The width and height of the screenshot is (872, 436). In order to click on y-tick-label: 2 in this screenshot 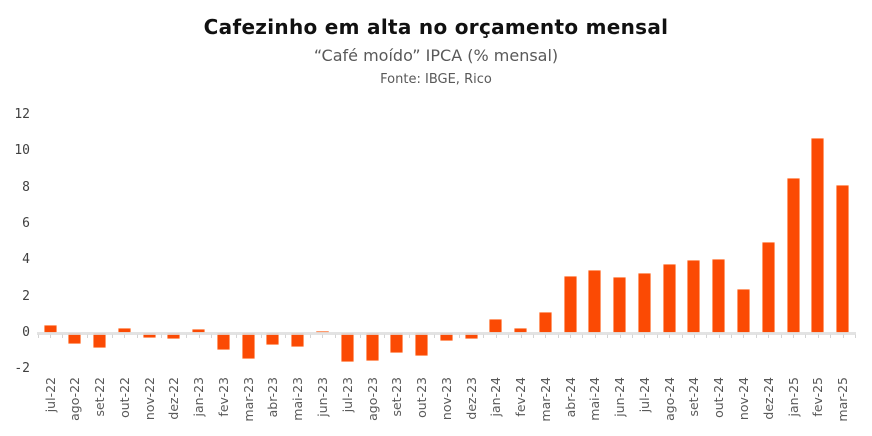, I will do `click(26, 296)`.